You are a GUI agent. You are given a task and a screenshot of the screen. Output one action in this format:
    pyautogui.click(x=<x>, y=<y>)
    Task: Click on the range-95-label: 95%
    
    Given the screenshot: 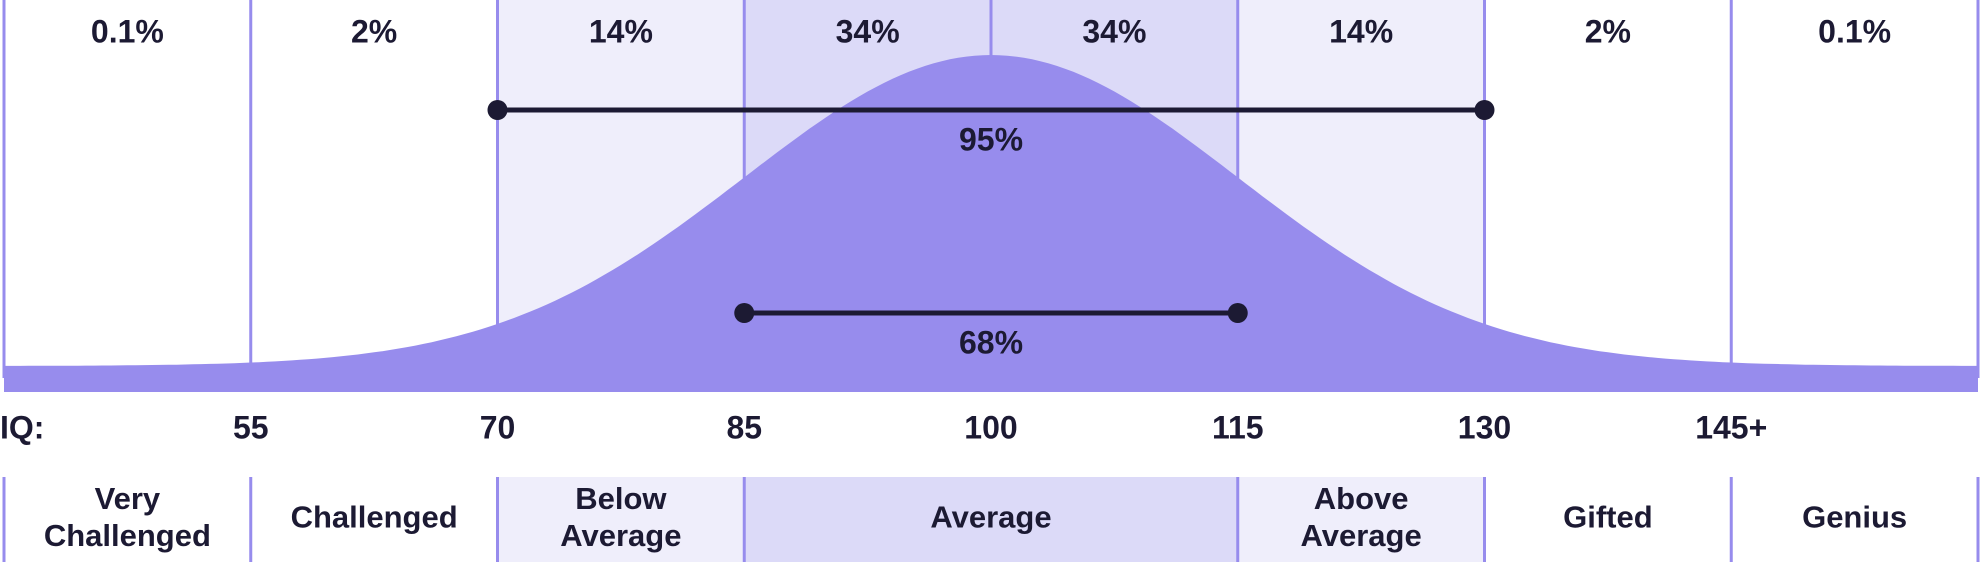 What is the action you would take?
    pyautogui.click(x=991, y=139)
    